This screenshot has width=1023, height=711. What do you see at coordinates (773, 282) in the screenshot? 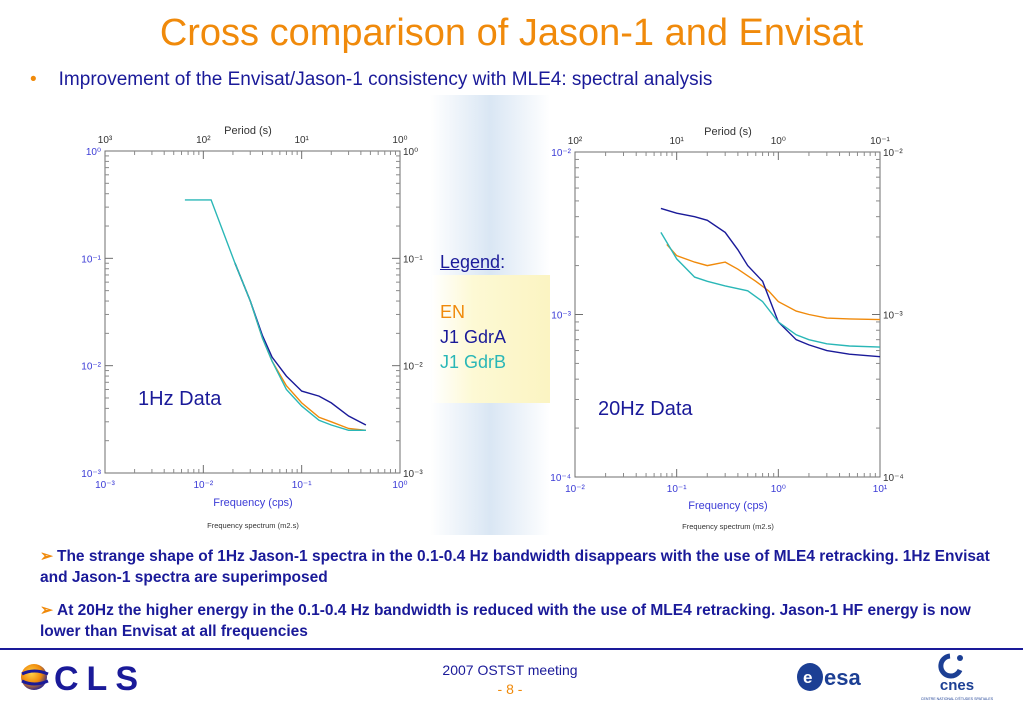
I see `series-line-en` at bounding box center [773, 282].